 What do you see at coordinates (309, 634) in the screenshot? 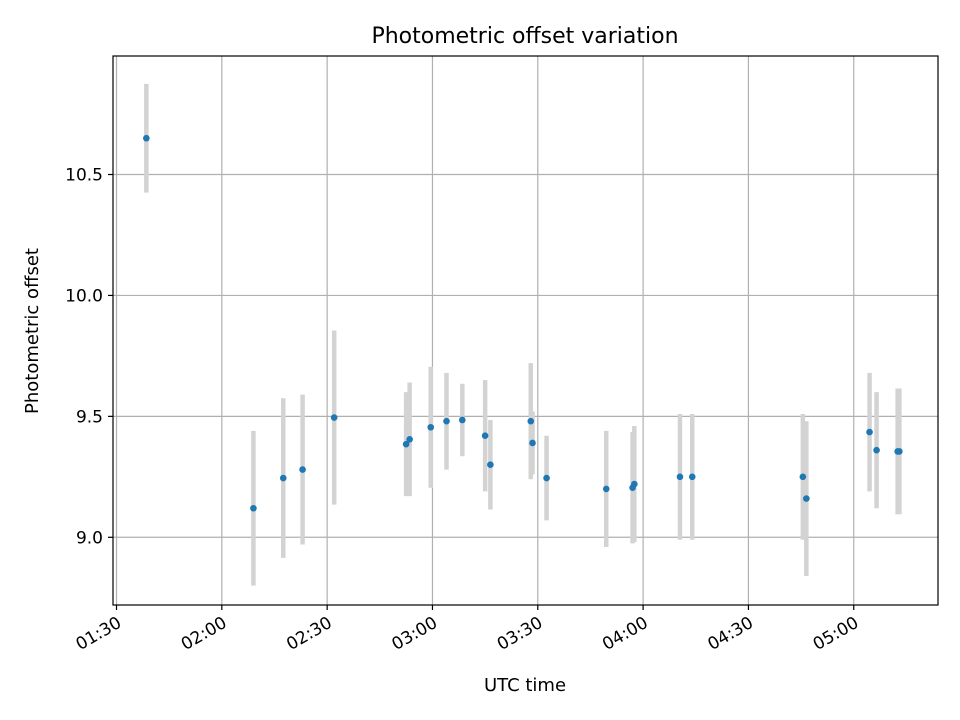
I see `x-tick-label: 02:30` at bounding box center [309, 634].